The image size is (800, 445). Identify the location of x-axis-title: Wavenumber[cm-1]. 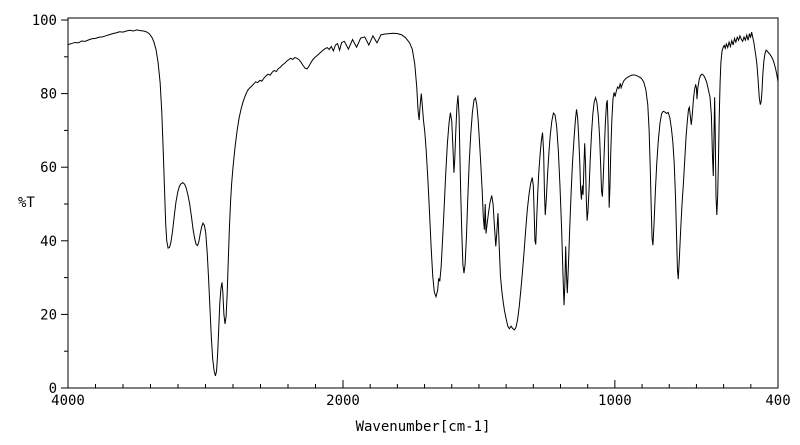
(423, 427).